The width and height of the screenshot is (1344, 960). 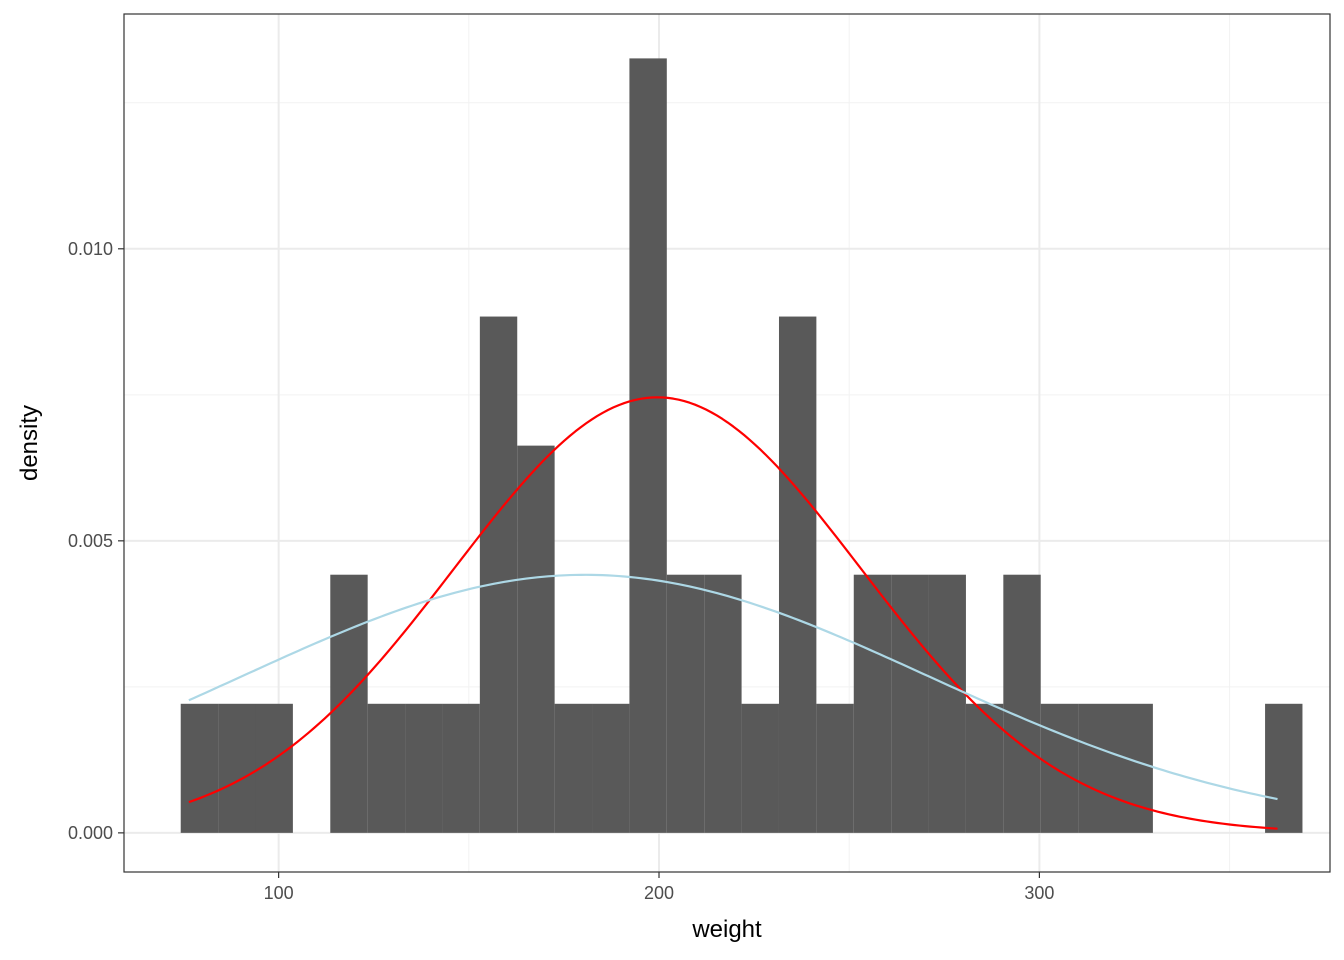 What do you see at coordinates (90, 833) in the screenshot?
I see `y-tick-label: 0.000` at bounding box center [90, 833].